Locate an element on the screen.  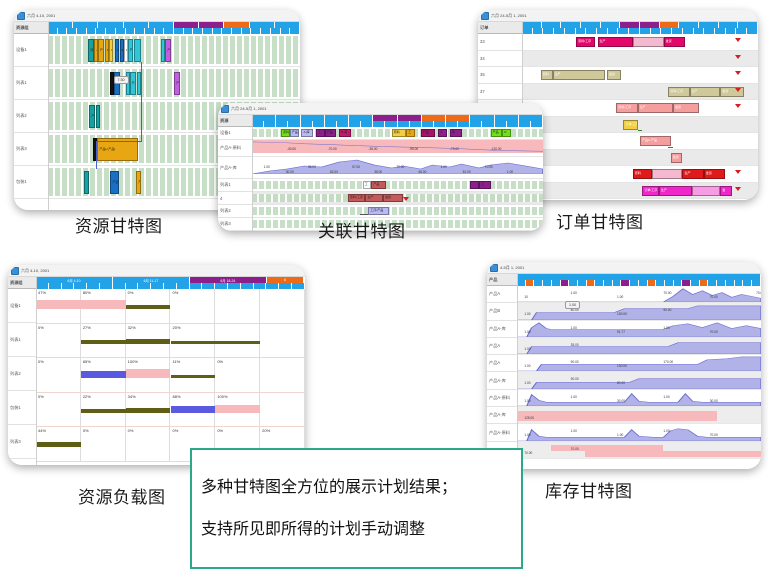
timeline-header: 6月 4-10 6月 11-17 6月 18-24 6 is located at coordinates (170, 283).